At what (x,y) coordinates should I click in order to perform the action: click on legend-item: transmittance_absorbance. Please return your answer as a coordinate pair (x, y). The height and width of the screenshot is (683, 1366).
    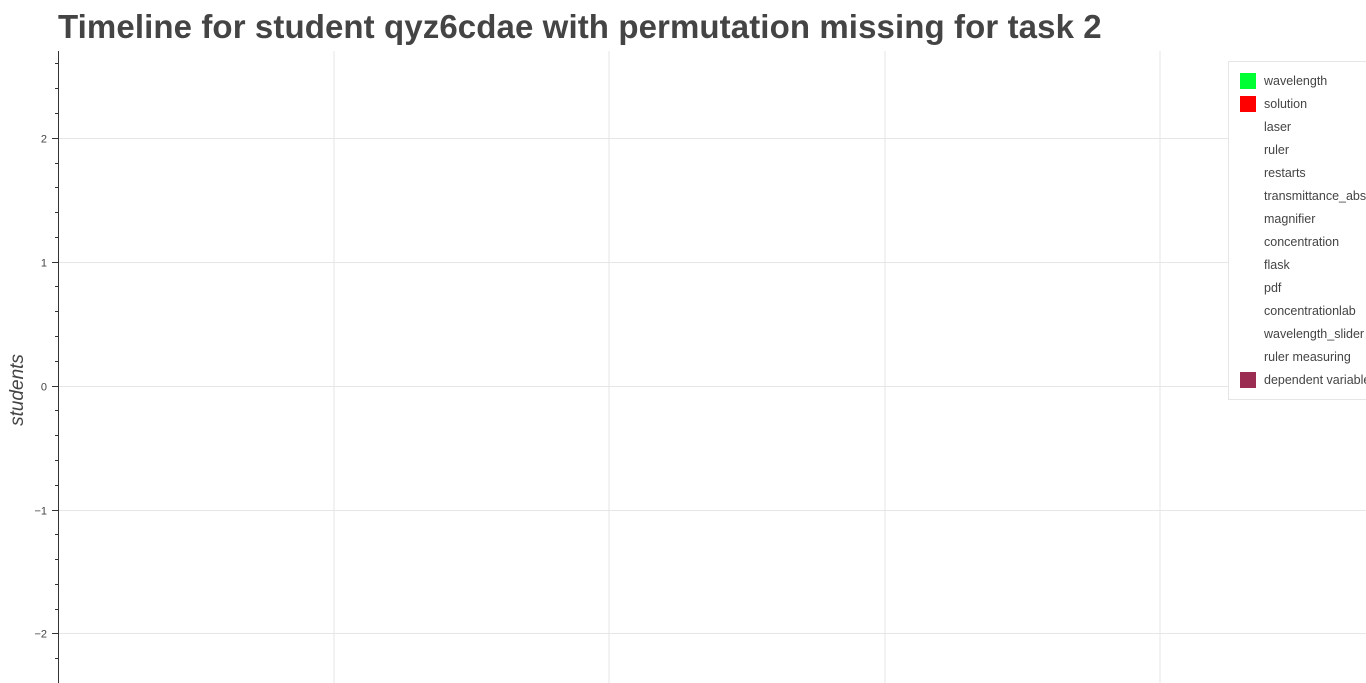
    Looking at the image, I should click on (1303, 196).